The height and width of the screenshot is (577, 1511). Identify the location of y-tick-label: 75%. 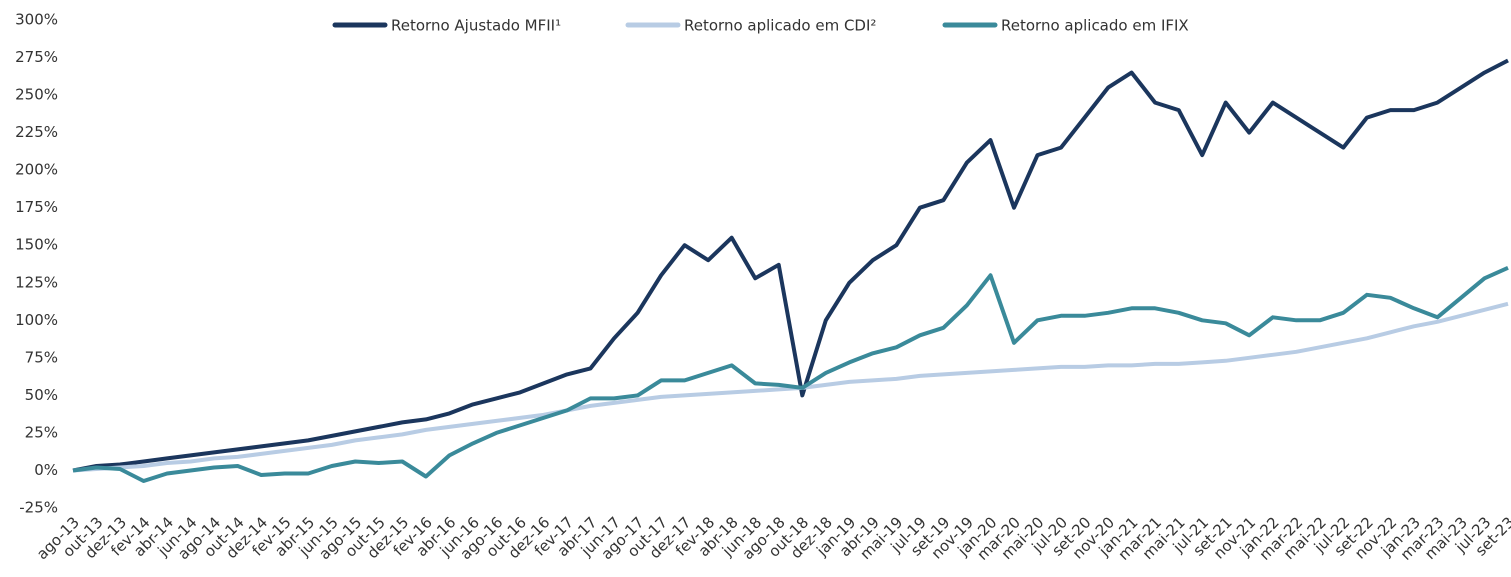
(41, 357).